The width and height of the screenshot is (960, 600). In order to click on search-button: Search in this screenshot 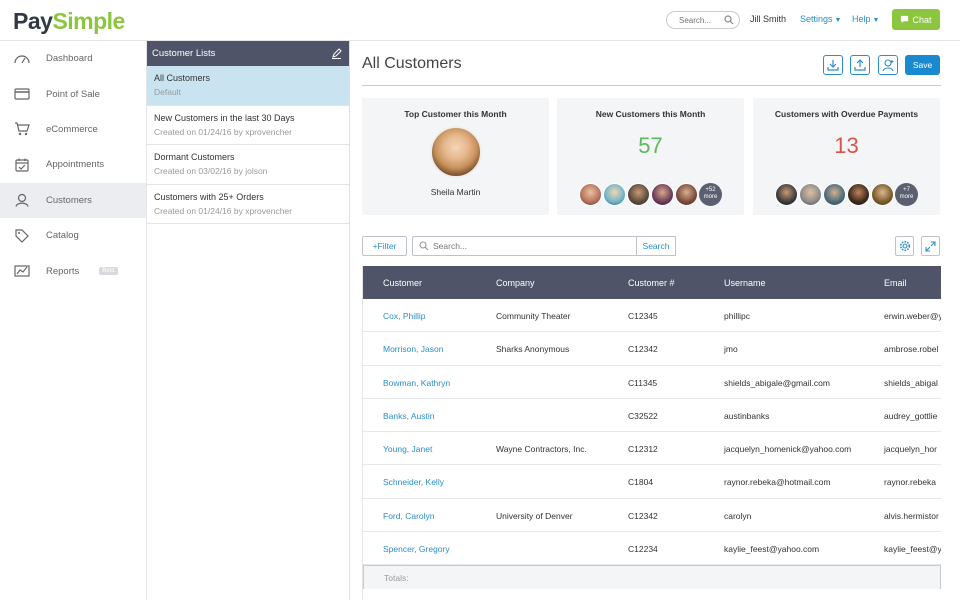, I will do `click(656, 246)`.